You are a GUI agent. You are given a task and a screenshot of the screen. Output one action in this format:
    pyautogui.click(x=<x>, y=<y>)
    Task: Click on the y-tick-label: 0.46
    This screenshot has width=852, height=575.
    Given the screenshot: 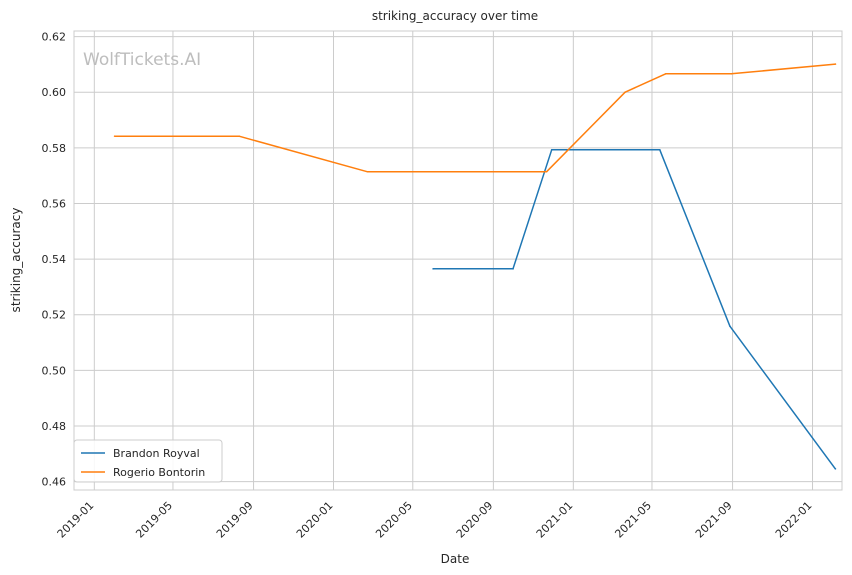 What is the action you would take?
    pyautogui.click(x=54, y=482)
    